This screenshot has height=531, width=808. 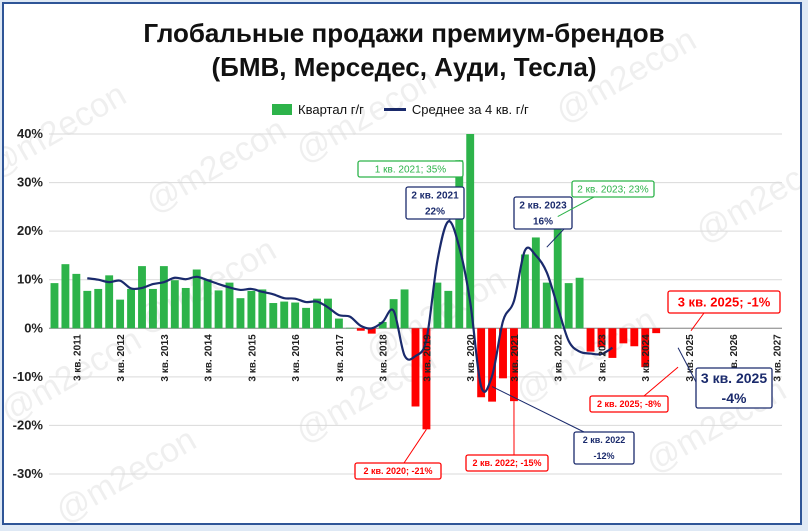 What do you see at coordinates (366, 395) in the screenshot?
I see `watermark-7: @m2econ` at bounding box center [366, 395].